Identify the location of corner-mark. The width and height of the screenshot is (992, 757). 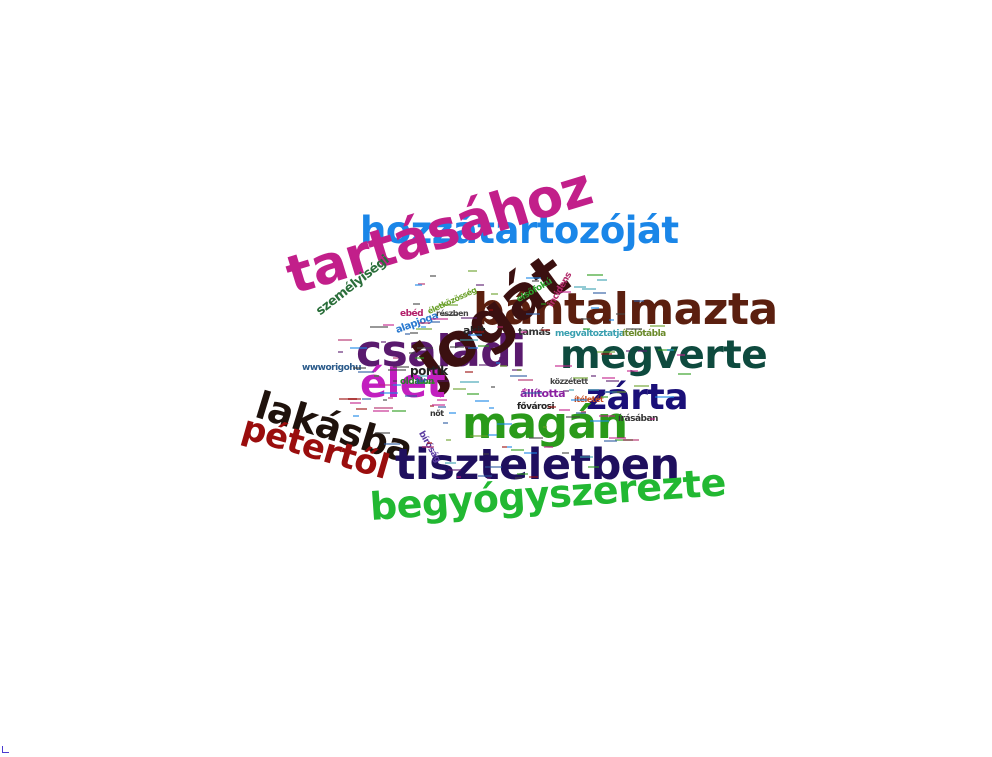
(5, 749).